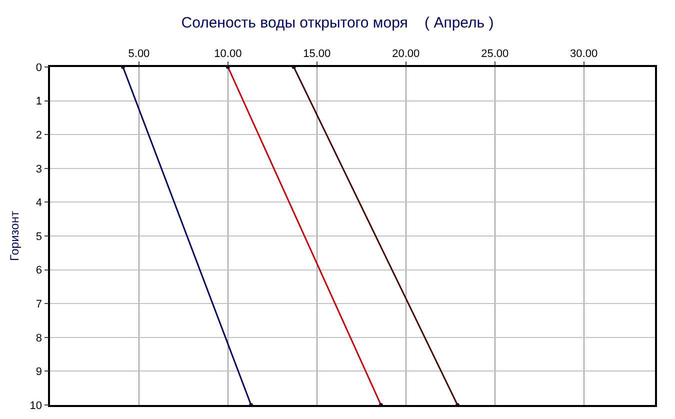  Describe the element at coordinates (139, 54) in the screenshot. I see `x-tick-label: 5.00` at that location.